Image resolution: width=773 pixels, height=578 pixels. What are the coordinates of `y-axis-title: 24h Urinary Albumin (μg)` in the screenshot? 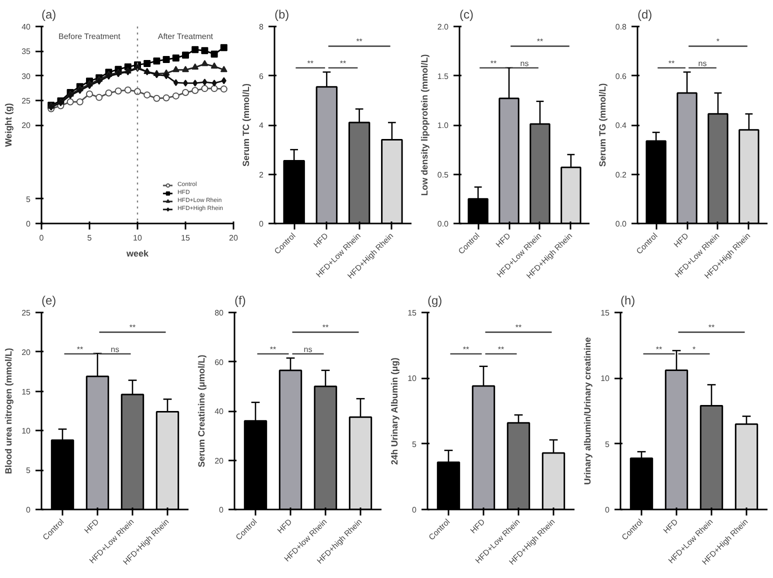 It's located at (395, 411).